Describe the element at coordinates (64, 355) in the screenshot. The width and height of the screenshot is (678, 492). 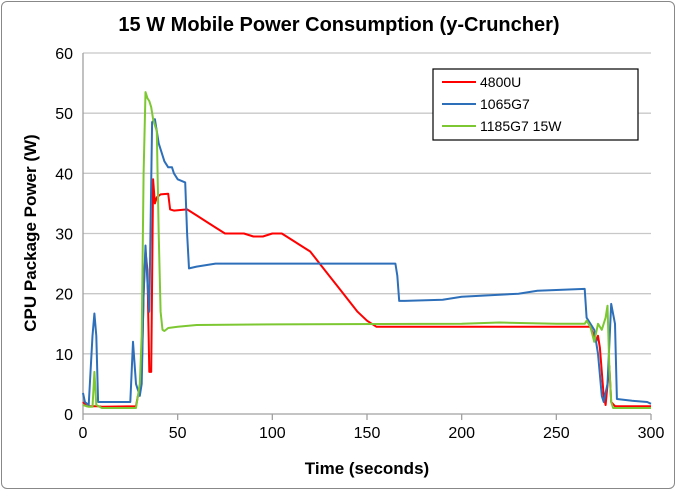
I see `y-tick-label: 10` at that location.